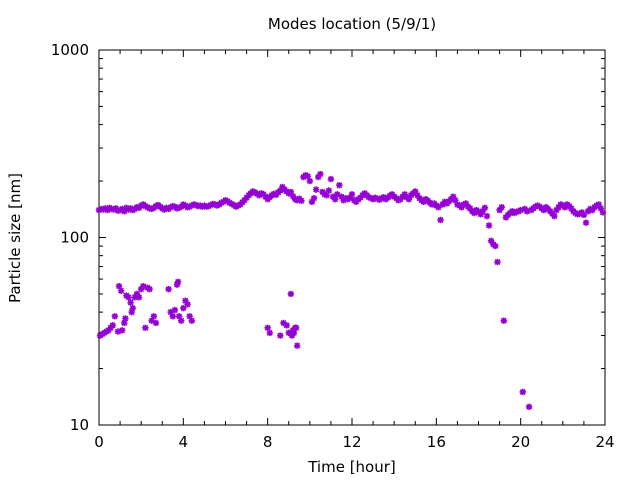 The height and width of the screenshot is (480, 640). Describe the element at coordinates (352, 24) in the screenshot. I see `chart-title: Modes location (5/9/1)` at that location.